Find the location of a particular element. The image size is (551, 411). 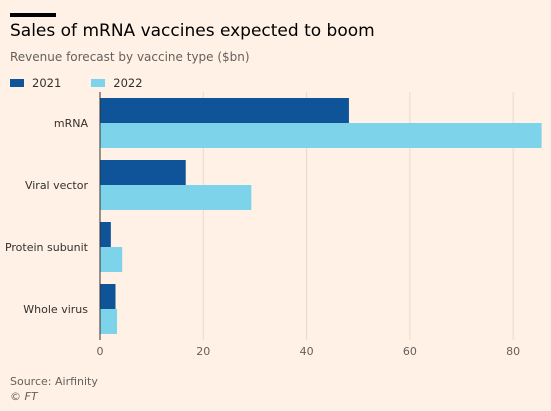

legend-item-2021: 2021 is located at coordinates (35, 83).